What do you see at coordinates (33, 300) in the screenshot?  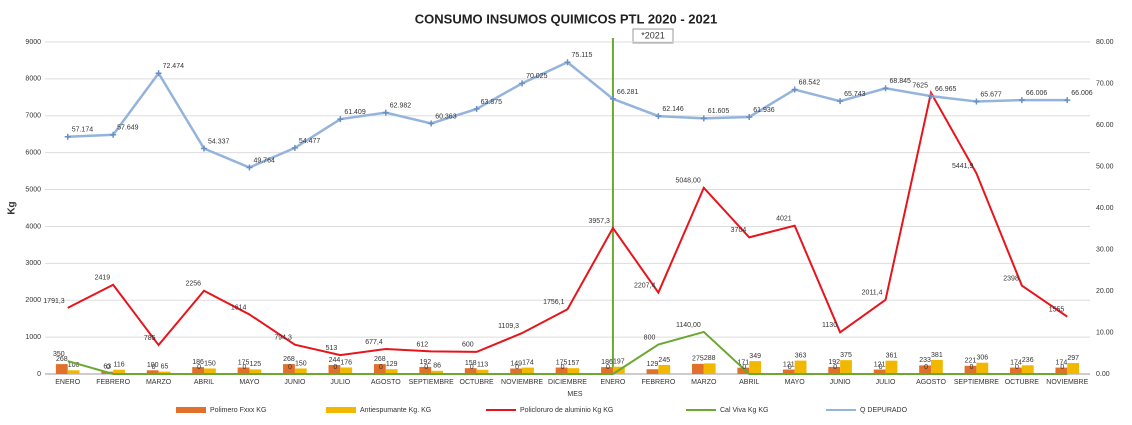 I see `y-tick-label: 2000` at bounding box center [33, 300].